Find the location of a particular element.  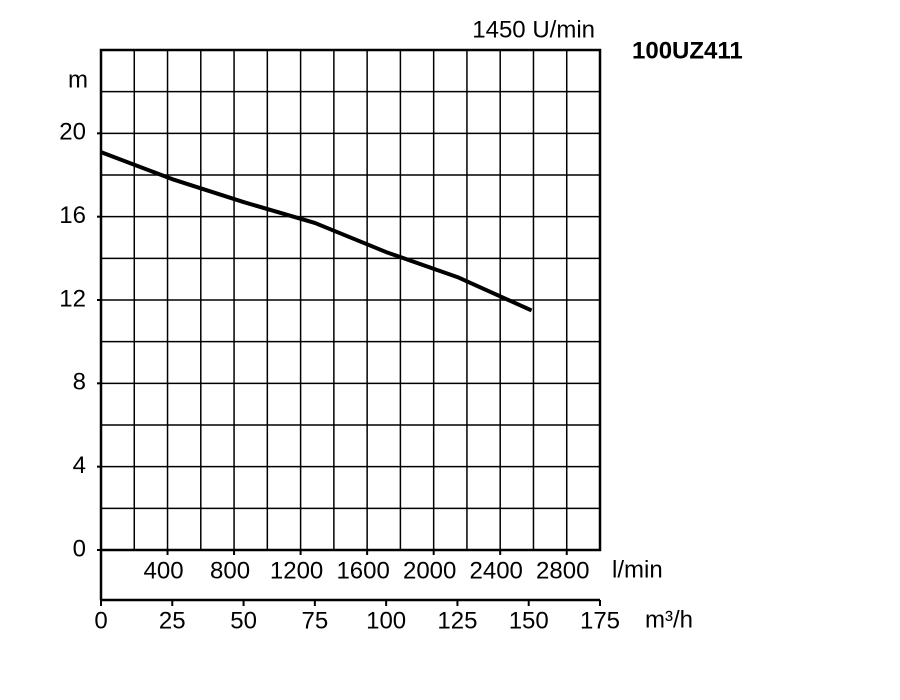

x-tick-label: 125 is located at coordinates (457, 620).